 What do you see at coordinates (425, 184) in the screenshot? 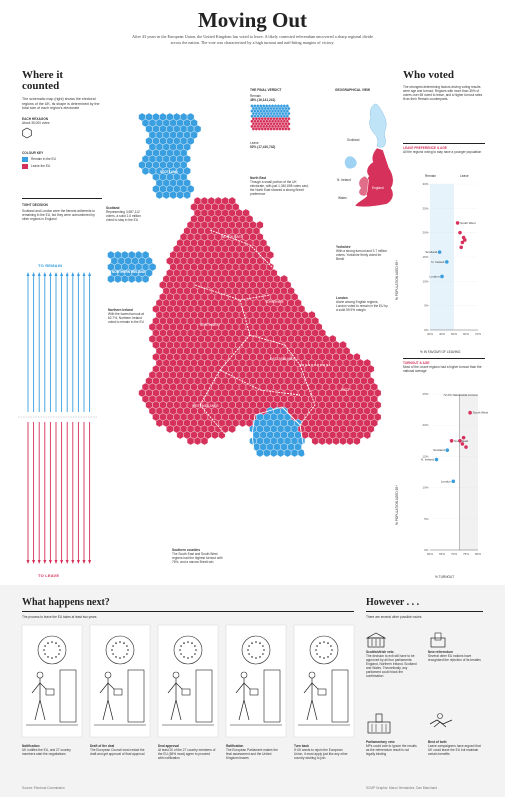
I see `y-tick-label: 30%` at bounding box center [425, 184].